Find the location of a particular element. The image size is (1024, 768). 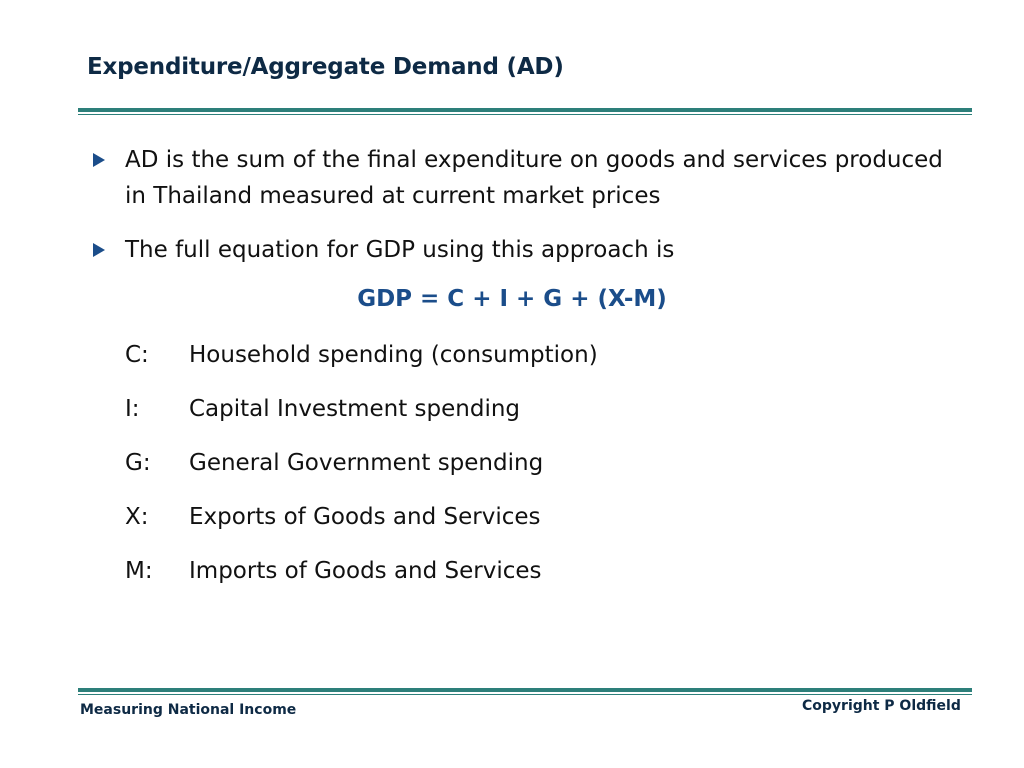

definition-text: Capital Investment spending is located at coordinates (355, 409).